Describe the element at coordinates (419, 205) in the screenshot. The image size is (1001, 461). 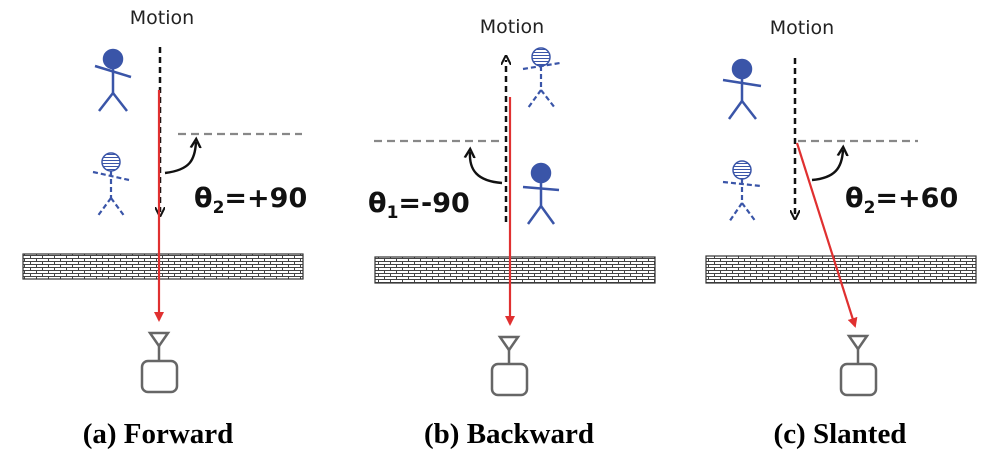
I see `angle-label-backward: θ1=-90` at that location.